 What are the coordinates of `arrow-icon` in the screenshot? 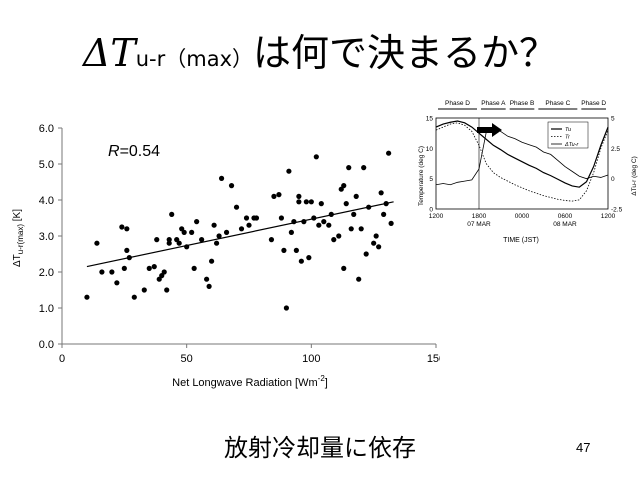 It's located at (489, 130).